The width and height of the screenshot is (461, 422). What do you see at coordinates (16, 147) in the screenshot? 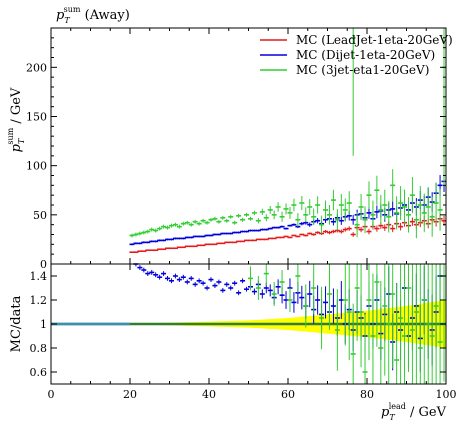
I see `ylabel-base: p` at bounding box center [16, 147].